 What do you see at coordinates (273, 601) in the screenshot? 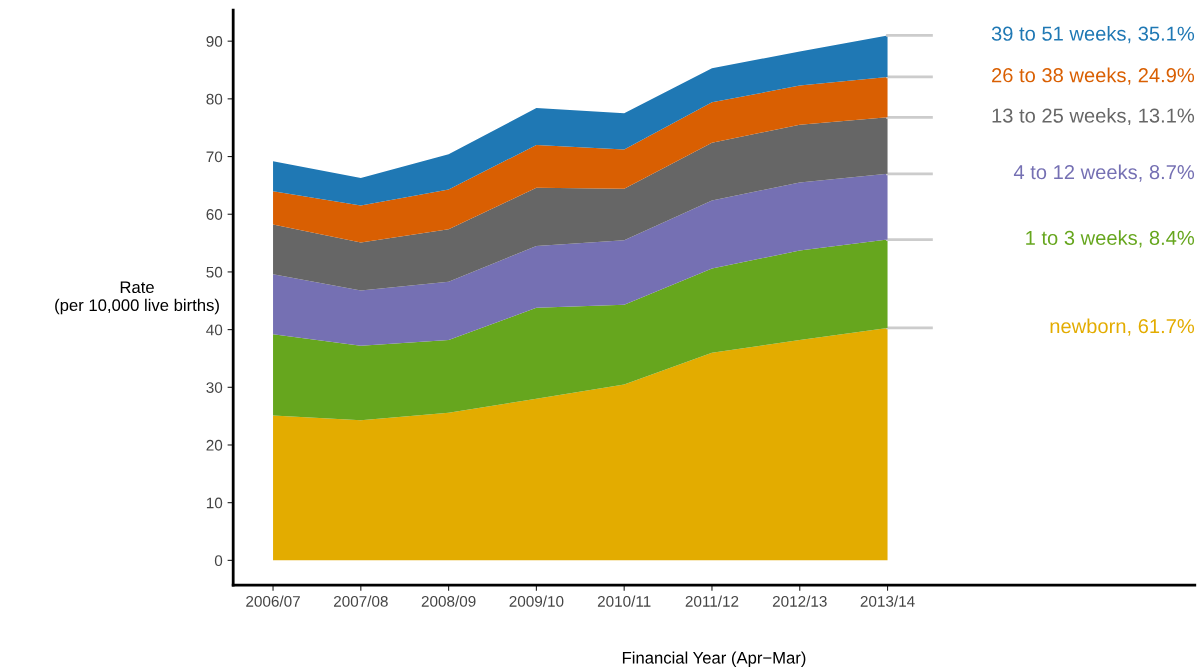
I see `x-tick-label: 2006/07` at bounding box center [273, 601].